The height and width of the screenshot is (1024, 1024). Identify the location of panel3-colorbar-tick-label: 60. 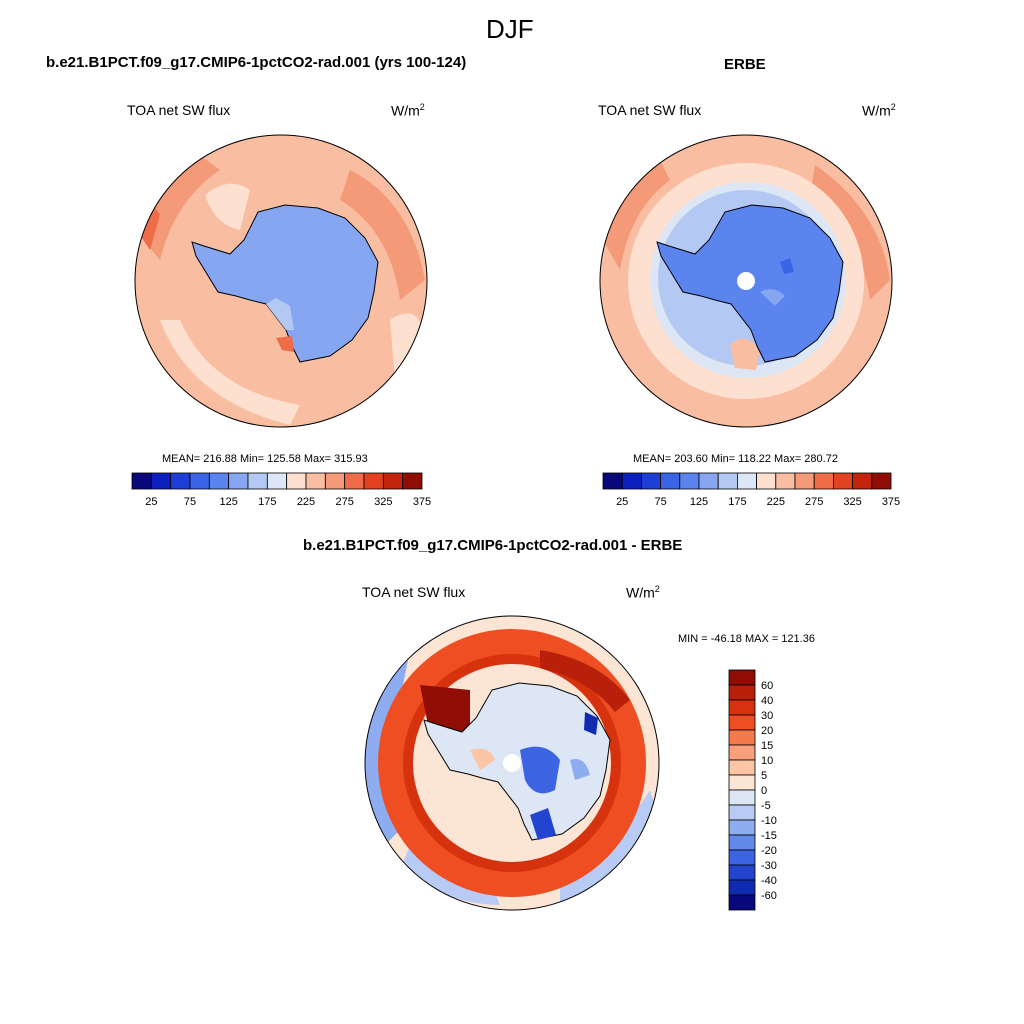
(767, 686).